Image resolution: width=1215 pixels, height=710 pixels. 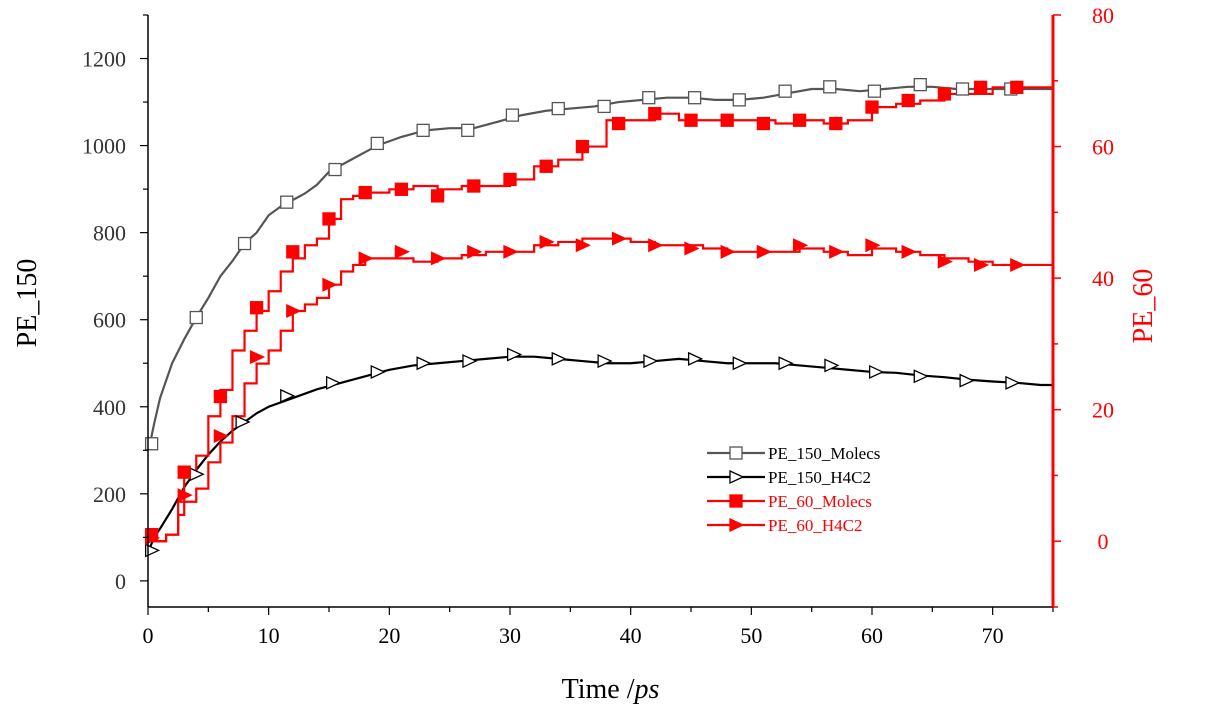 What do you see at coordinates (1103, 278) in the screenshot?
I see `y-right-tick-label: 40` at bounding box center [1103, 278].